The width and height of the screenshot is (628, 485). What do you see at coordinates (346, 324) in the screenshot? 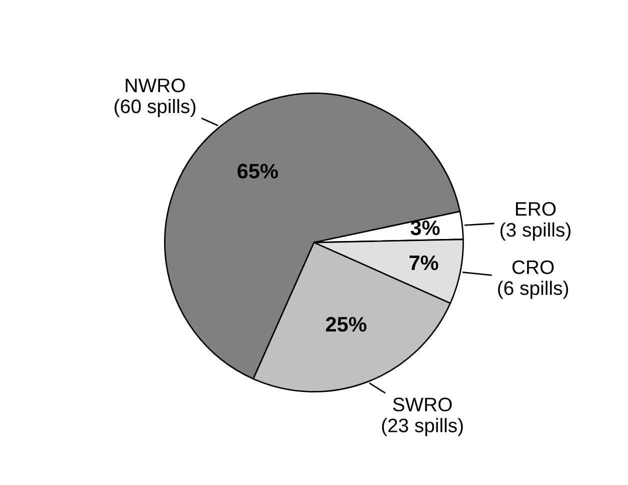
I see `data-label: 25%` at bounding box center [346, 324].